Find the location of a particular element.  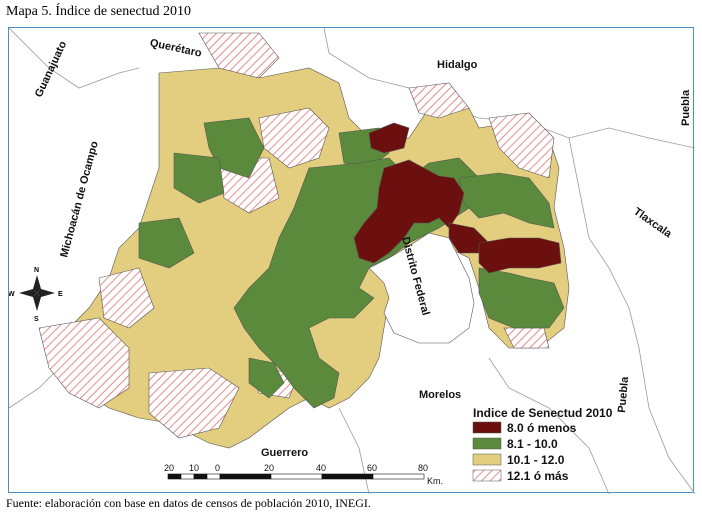

label-hidalgo: Hidalgo is located at coordinates (457, 65).